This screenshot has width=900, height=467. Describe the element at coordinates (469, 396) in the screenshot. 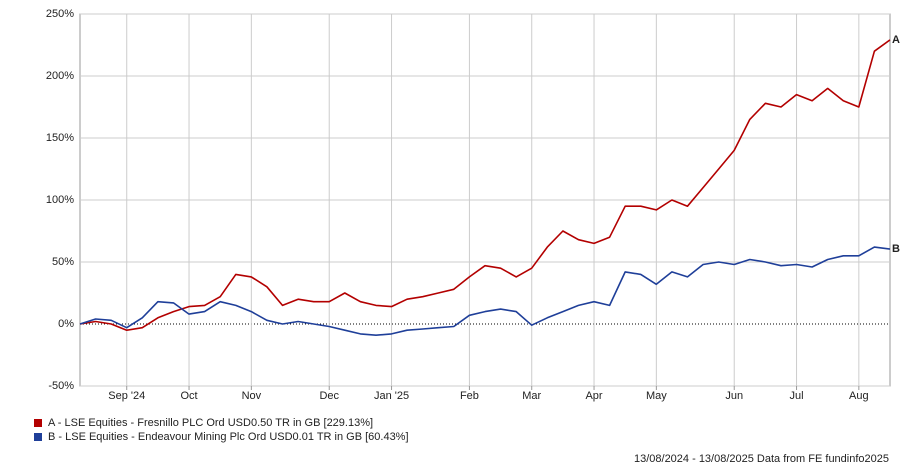

I see `x-tick-label: Feb` at that location.